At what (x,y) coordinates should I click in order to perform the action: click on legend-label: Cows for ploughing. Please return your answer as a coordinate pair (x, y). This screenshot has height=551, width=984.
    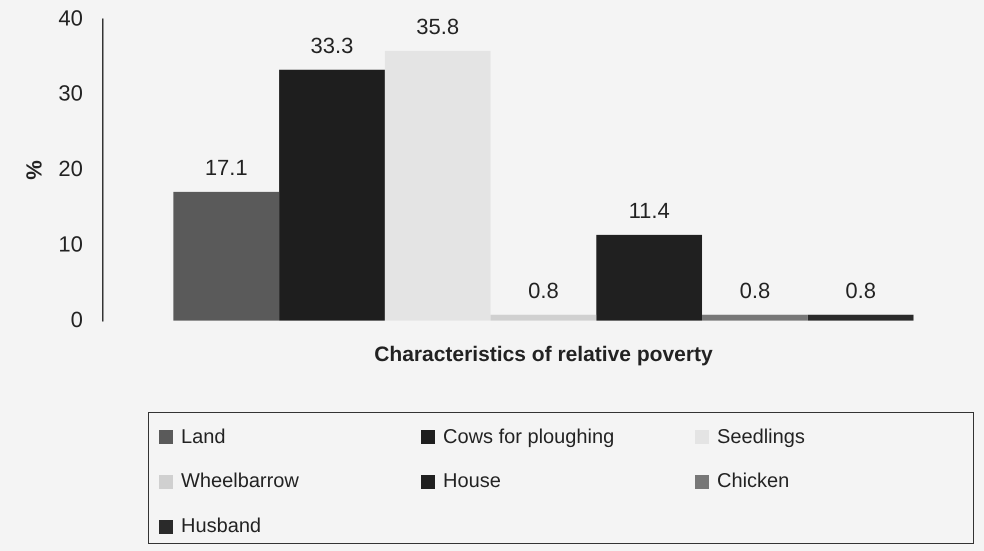
    Looking at the image, I should click on (528, 437).